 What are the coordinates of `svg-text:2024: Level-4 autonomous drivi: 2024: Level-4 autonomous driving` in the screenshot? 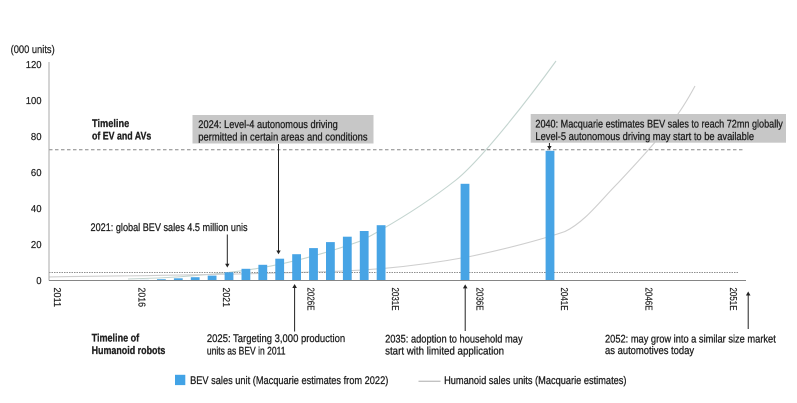 It's located at (267, 125).